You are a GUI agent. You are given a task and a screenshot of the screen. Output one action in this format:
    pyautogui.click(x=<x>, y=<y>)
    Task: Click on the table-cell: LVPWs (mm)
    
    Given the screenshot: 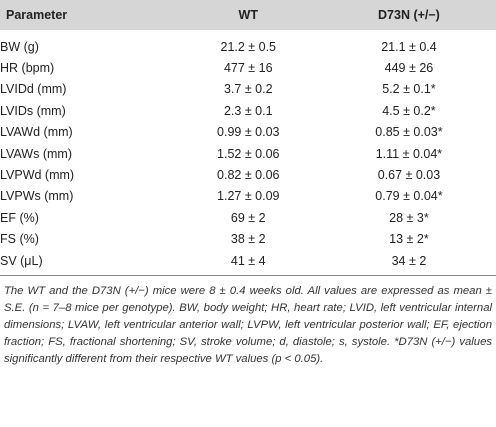 What is the action you would take?
    pyautogui.click(x=37, y=196)
    